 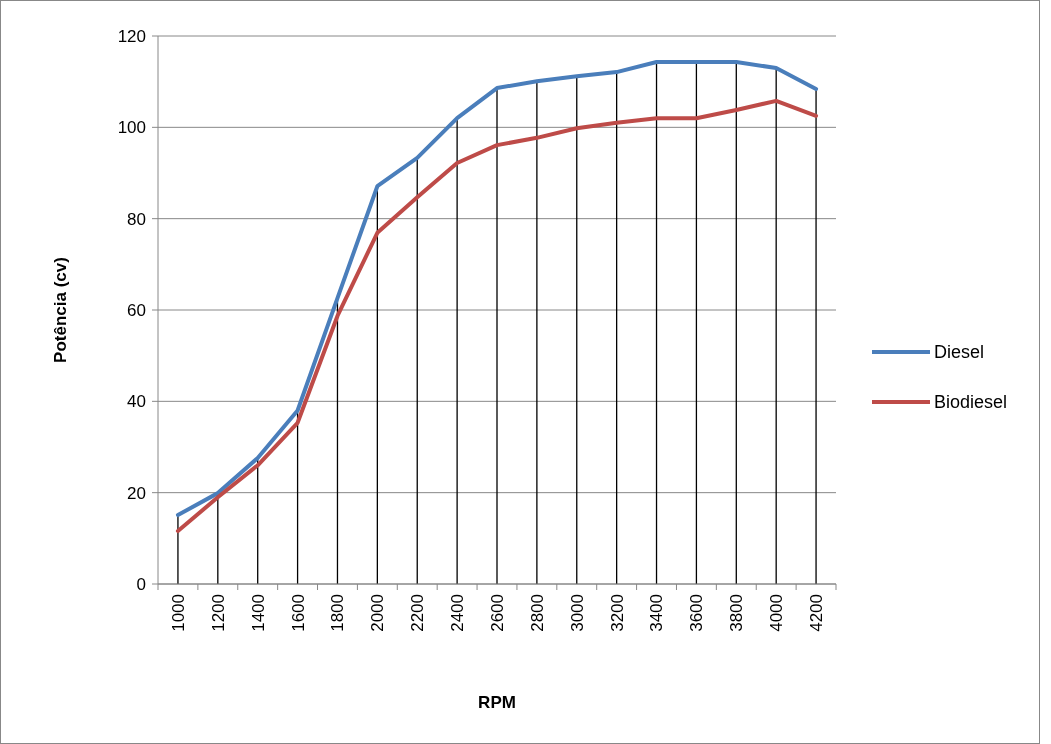 I want to click on x-tick-label: 1800, so click(x=338, y=613).